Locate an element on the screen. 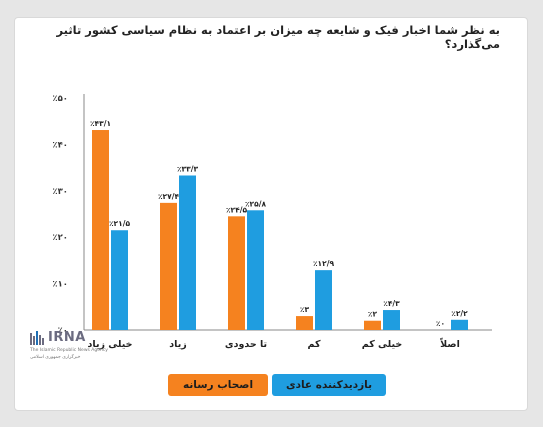 The width and height of the screenshot is (543, 427). legend-item-media: اصحاب رسانه is located at coordinates (218, 385).